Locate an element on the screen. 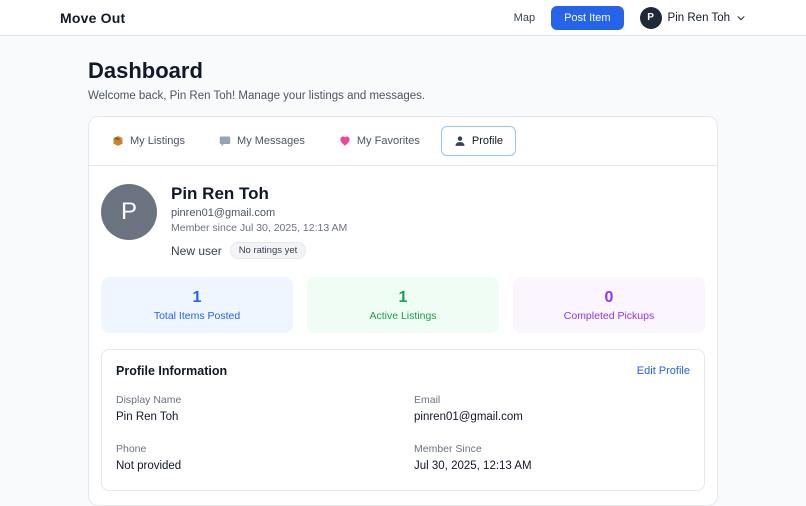 The height and width of the screenshot is (506, 806). tab-label: My Listings is located at coordinates (158, 141).